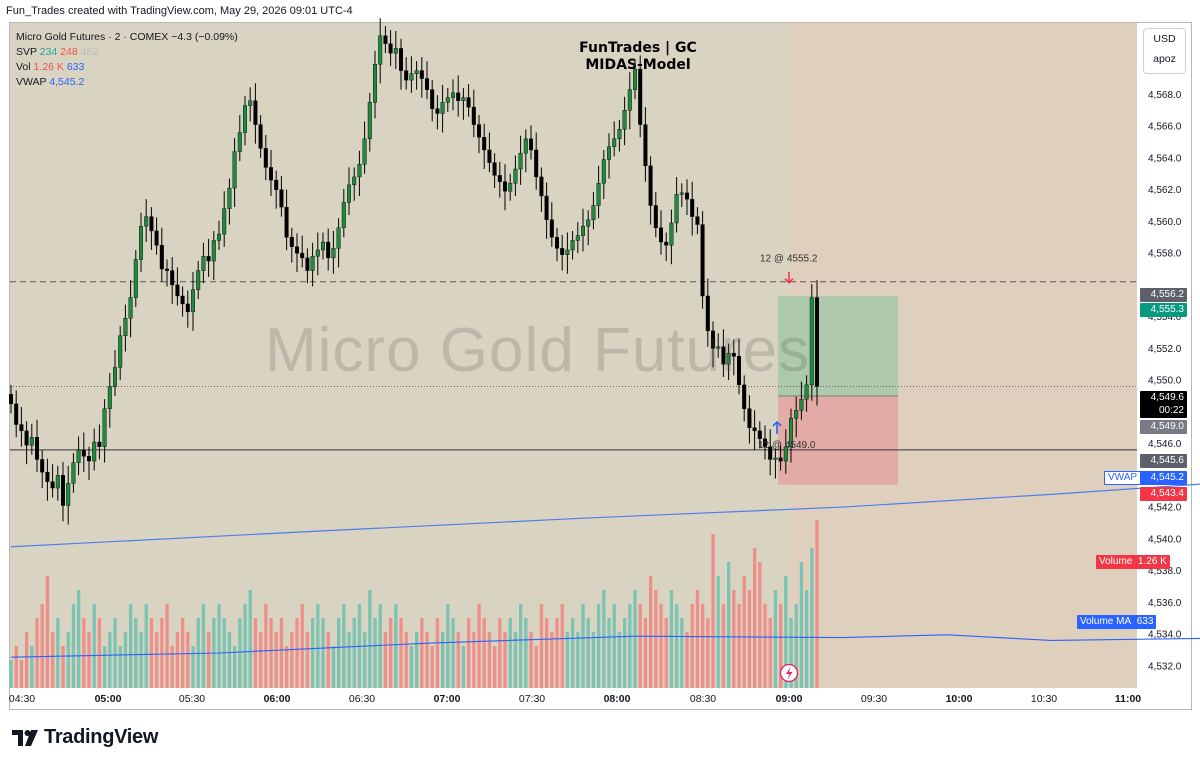 The height and width of the screenshot is (765, 1200). What do you see at coordinates (277, 699) in the screenshot?
I see `x-tick-label: 06:00` at bounding box center [277, 699].